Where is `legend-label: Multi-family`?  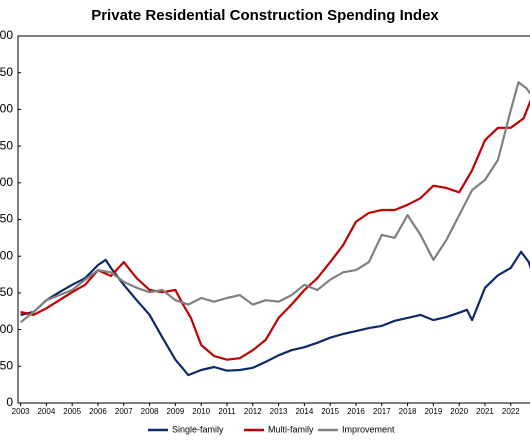 legend-label: Multi-family is located at coordinates (291, 429).